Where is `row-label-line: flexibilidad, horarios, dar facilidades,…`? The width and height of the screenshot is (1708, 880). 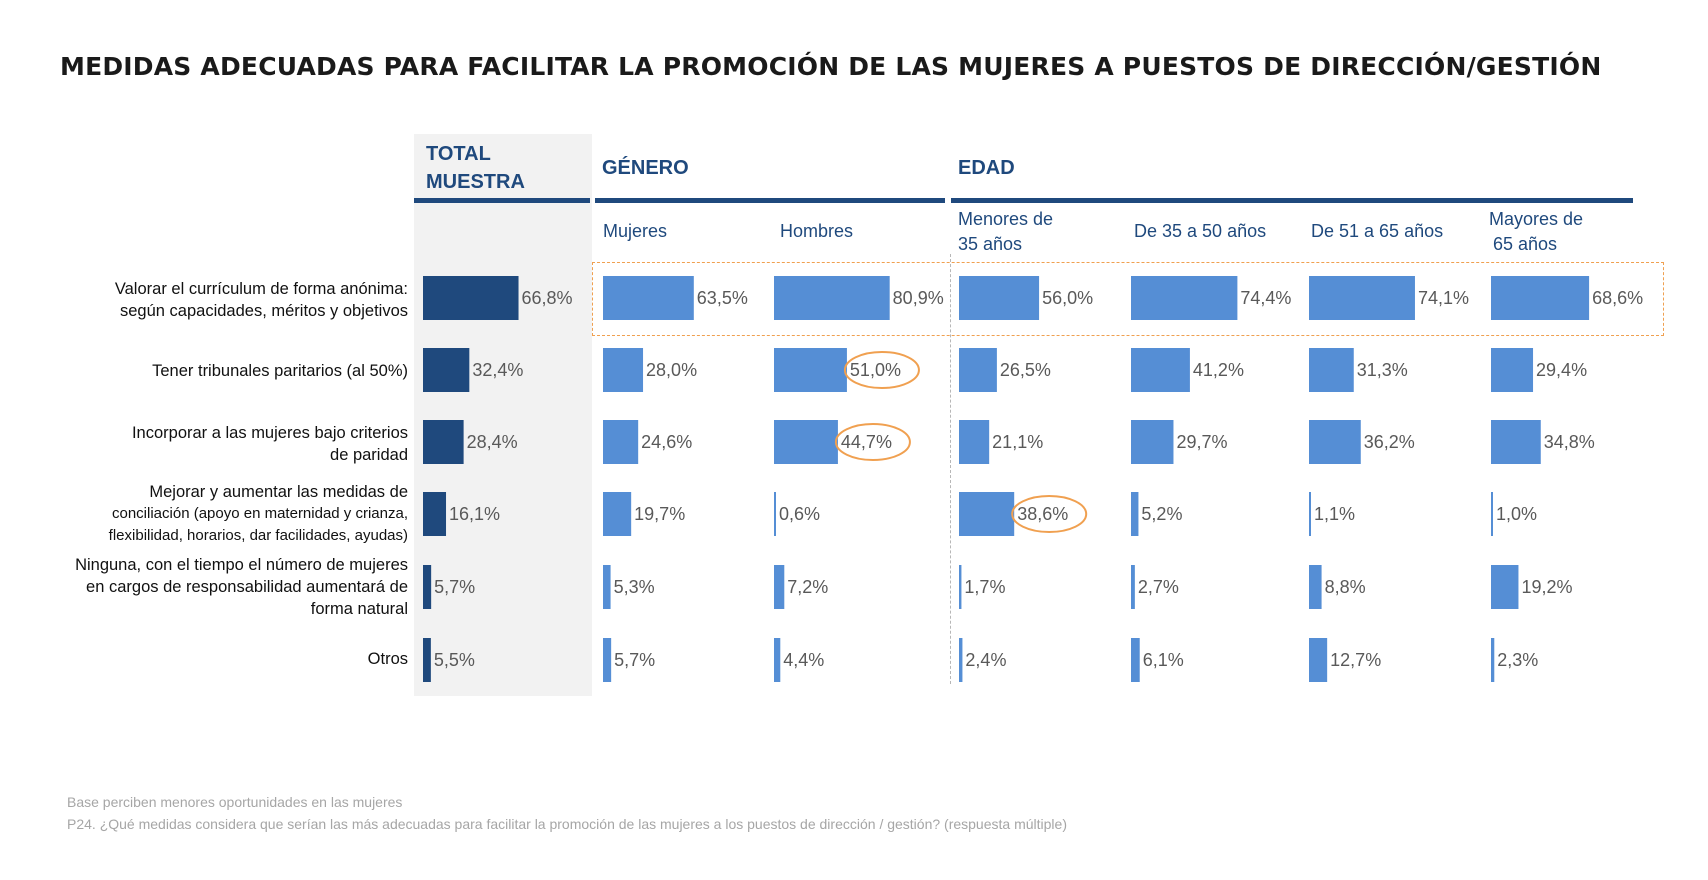 row-label-line: flexibilidad, horarios, dar facilidades,… is located at coordinates (258, 535).